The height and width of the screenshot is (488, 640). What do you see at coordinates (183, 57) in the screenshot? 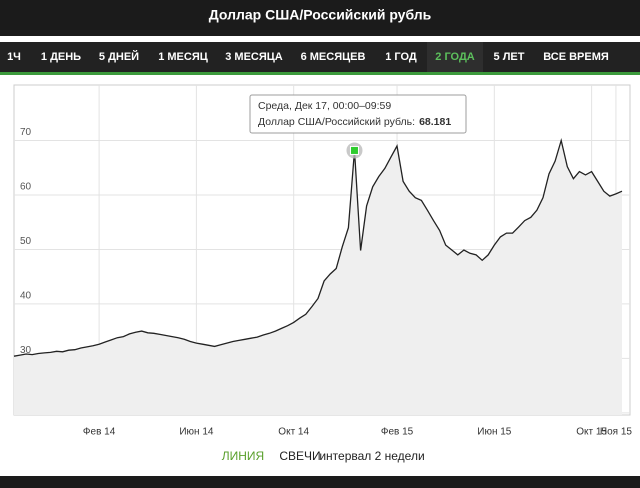
I see `tab: 1 МЕСЯЦ` at bounding box center [183, 57].